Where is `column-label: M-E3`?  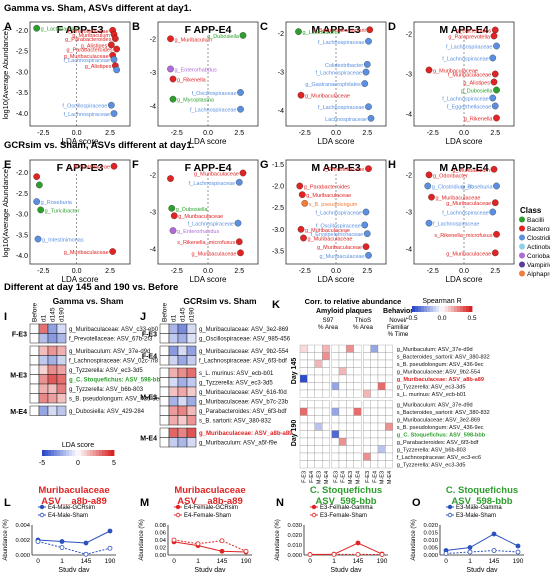
column-label: M-E3 is located at coordinates (351, 477).